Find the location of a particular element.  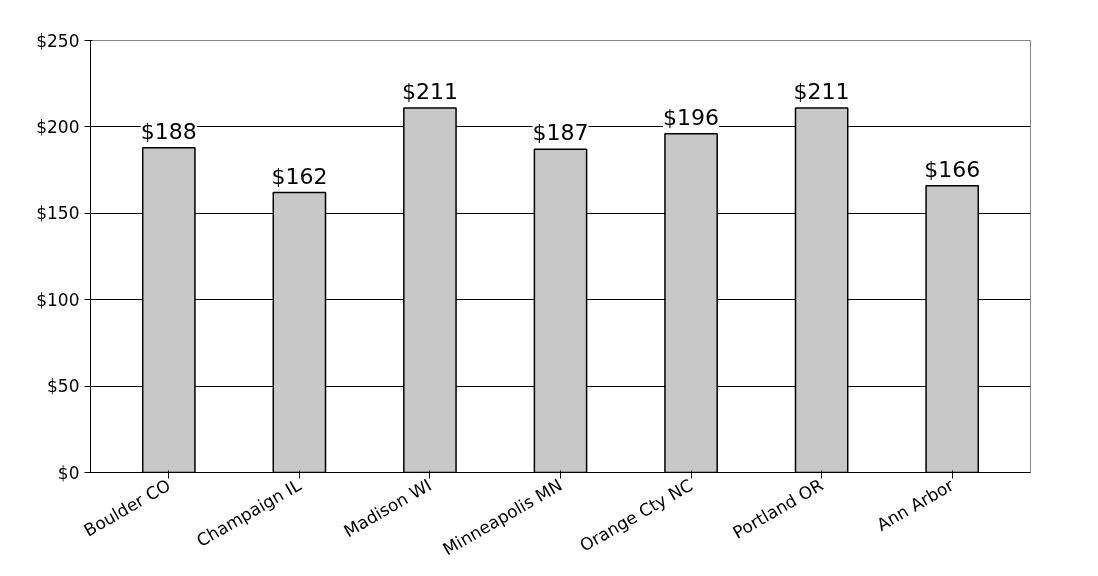

data-label: $162 is located at coordinates (299, 176).